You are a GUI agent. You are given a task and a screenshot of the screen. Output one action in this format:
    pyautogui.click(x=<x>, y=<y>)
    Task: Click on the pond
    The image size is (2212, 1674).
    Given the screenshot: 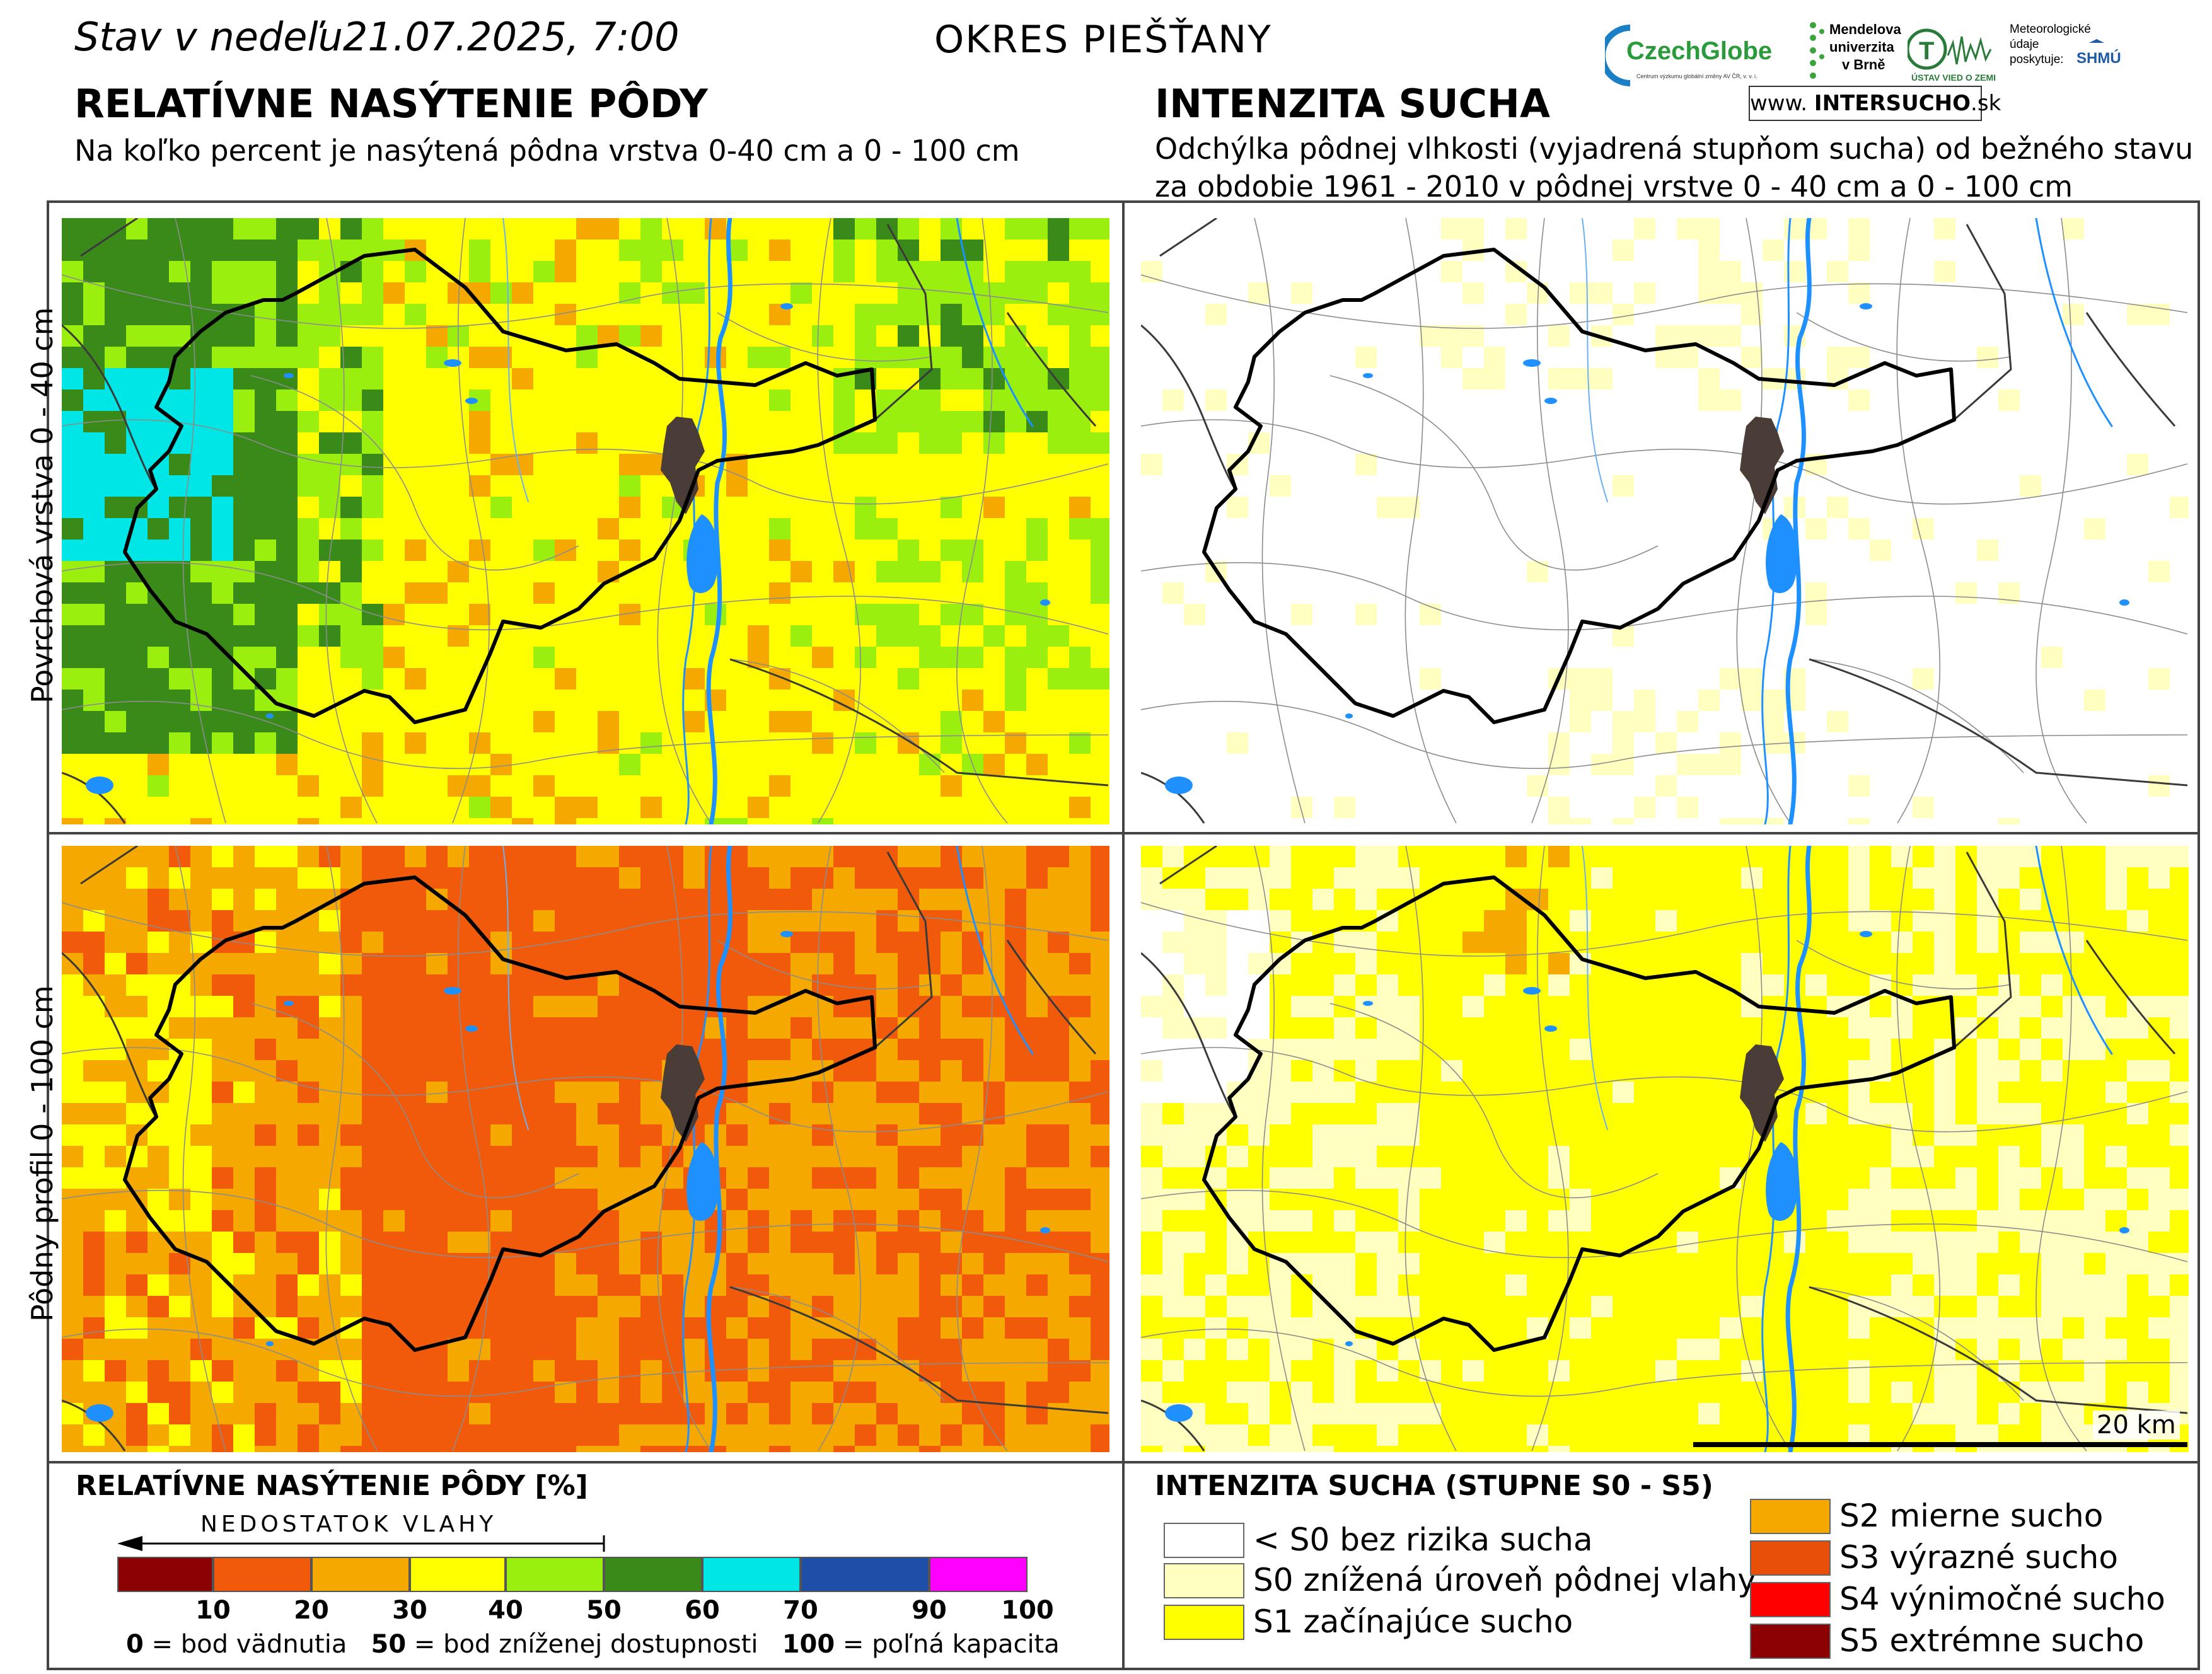 What is the action you would take?
    pyautogui.click(x=2124, y=602)
    